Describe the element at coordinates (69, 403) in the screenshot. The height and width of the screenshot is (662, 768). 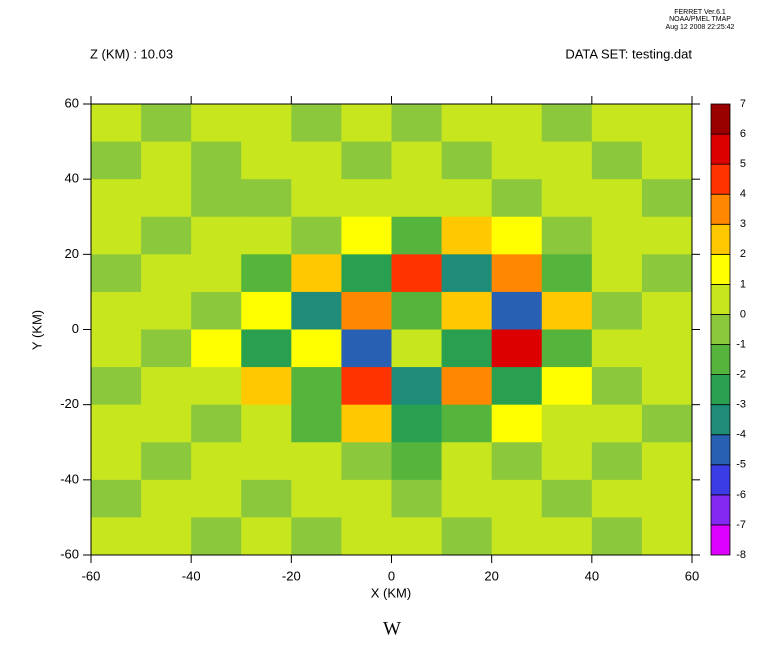
I see `y-tick-label: -20` at that location.